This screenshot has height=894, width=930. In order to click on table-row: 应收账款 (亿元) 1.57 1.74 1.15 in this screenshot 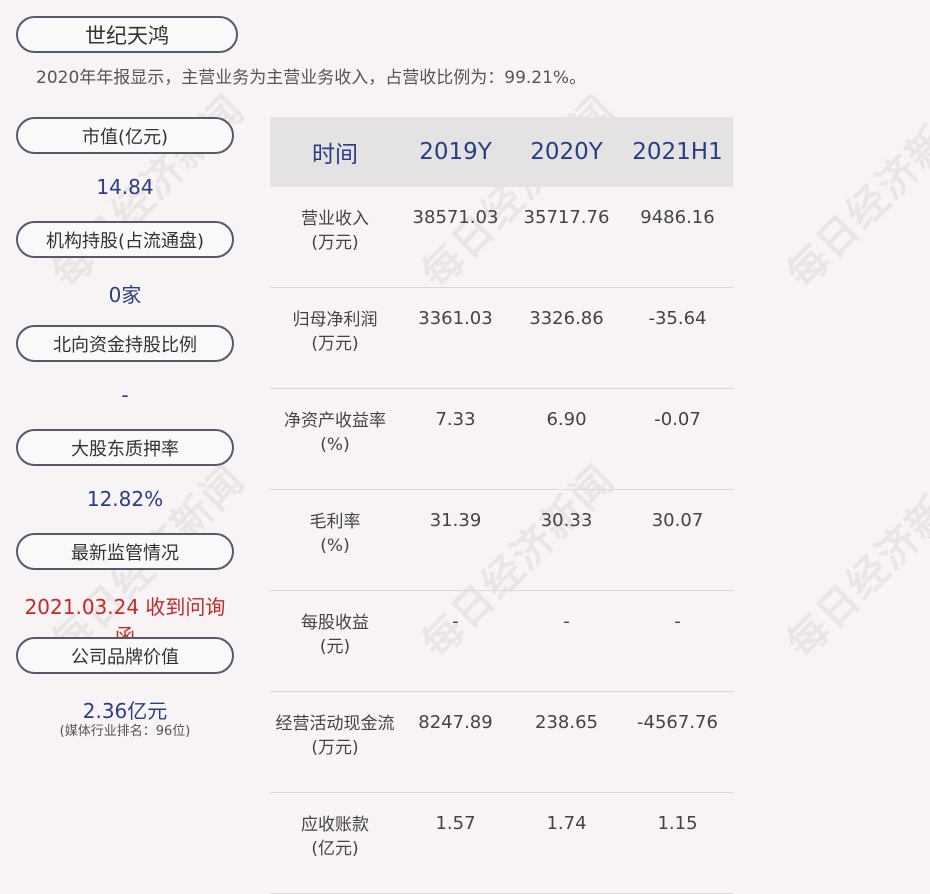, I will do `click(501, 843)`.